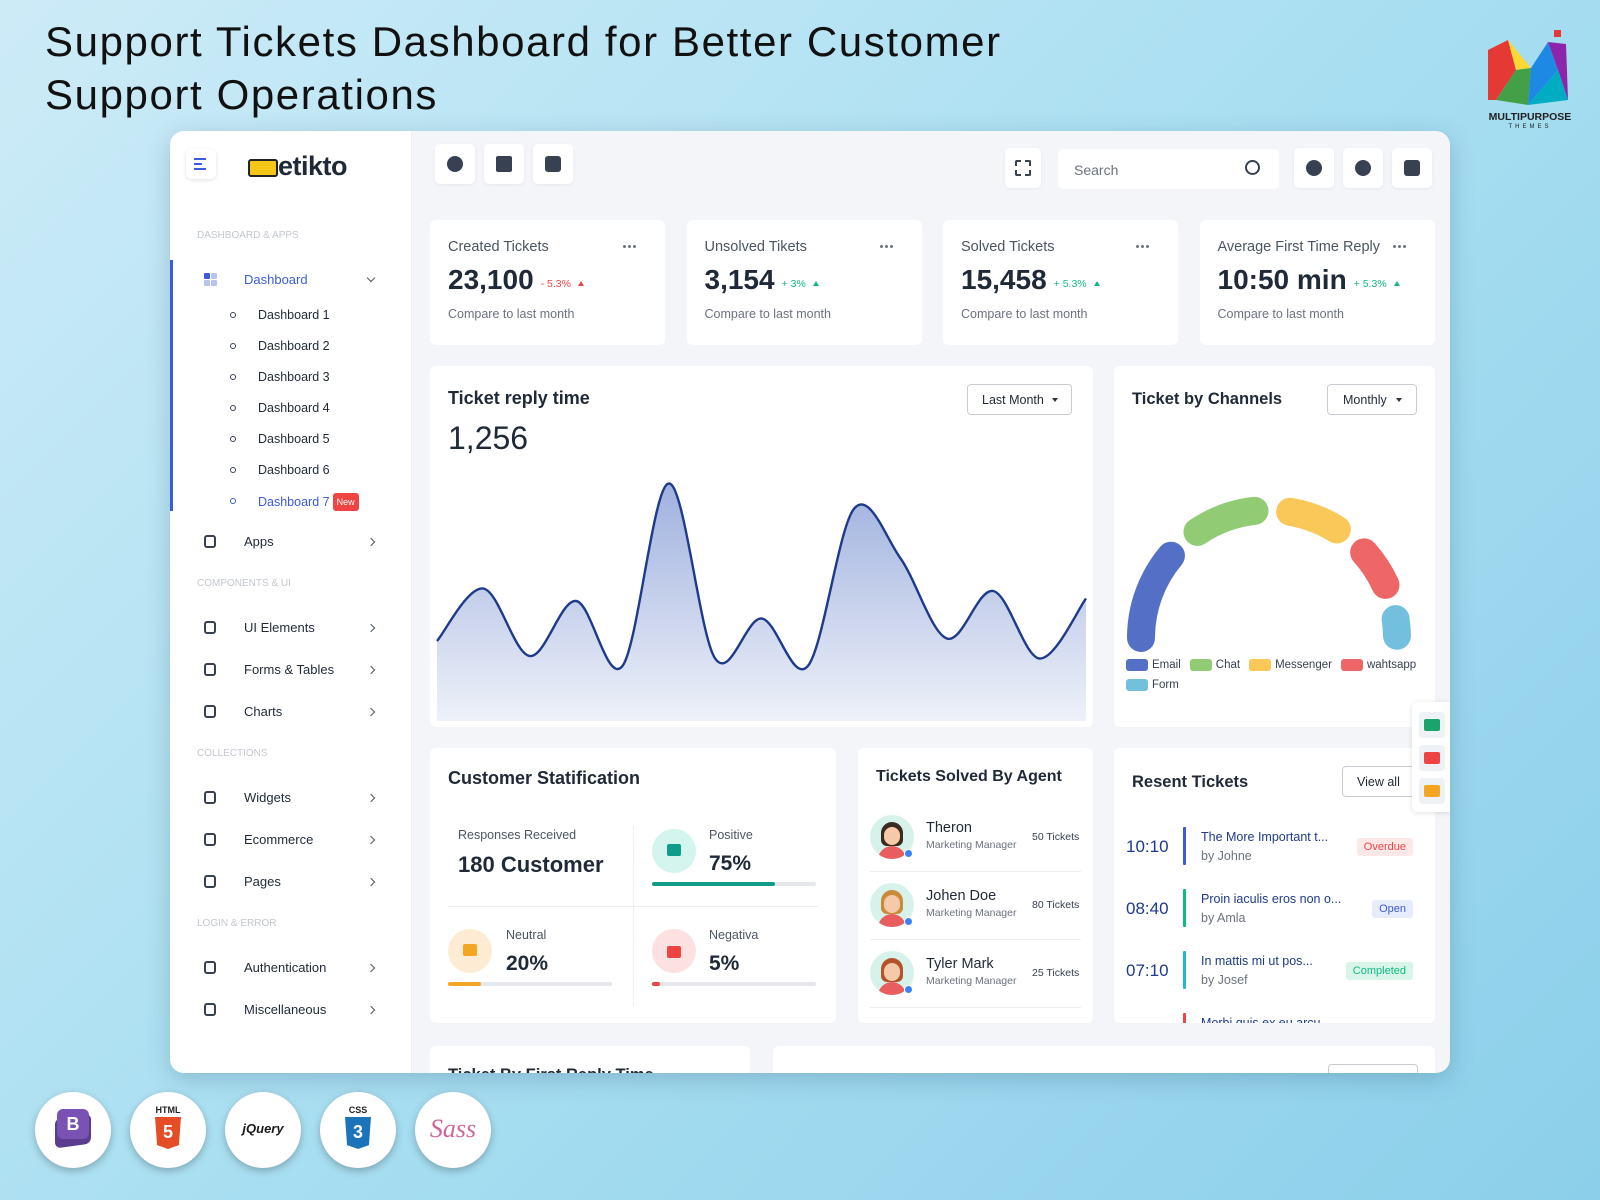 The width and height of the screenshot is (1600, 1200). Describe the element at coordinates (294, 315) in the screenshot. I see `submenu-item: Dashboard 1` at that location.